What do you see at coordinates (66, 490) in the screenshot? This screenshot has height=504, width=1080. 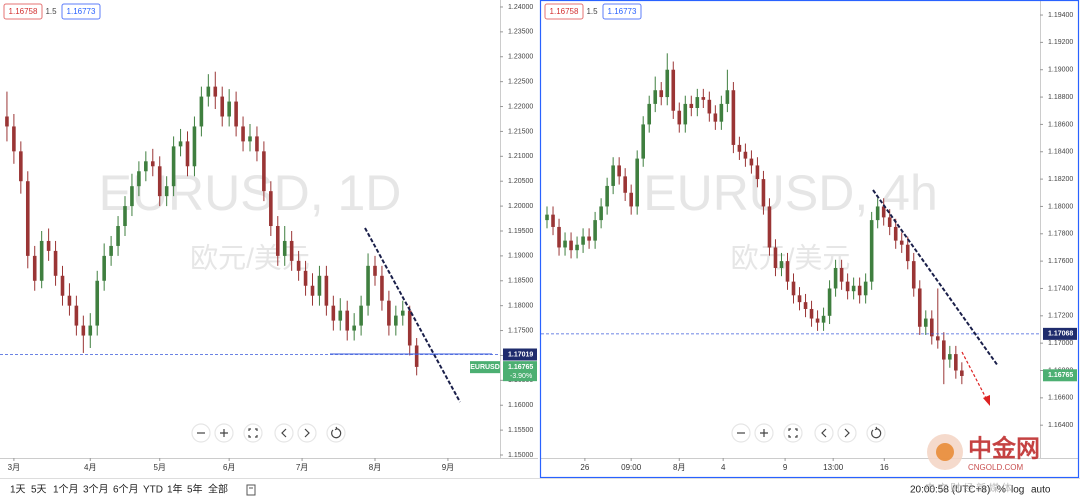 I see `range-button: 1个月` at bounding box center [66, 490].